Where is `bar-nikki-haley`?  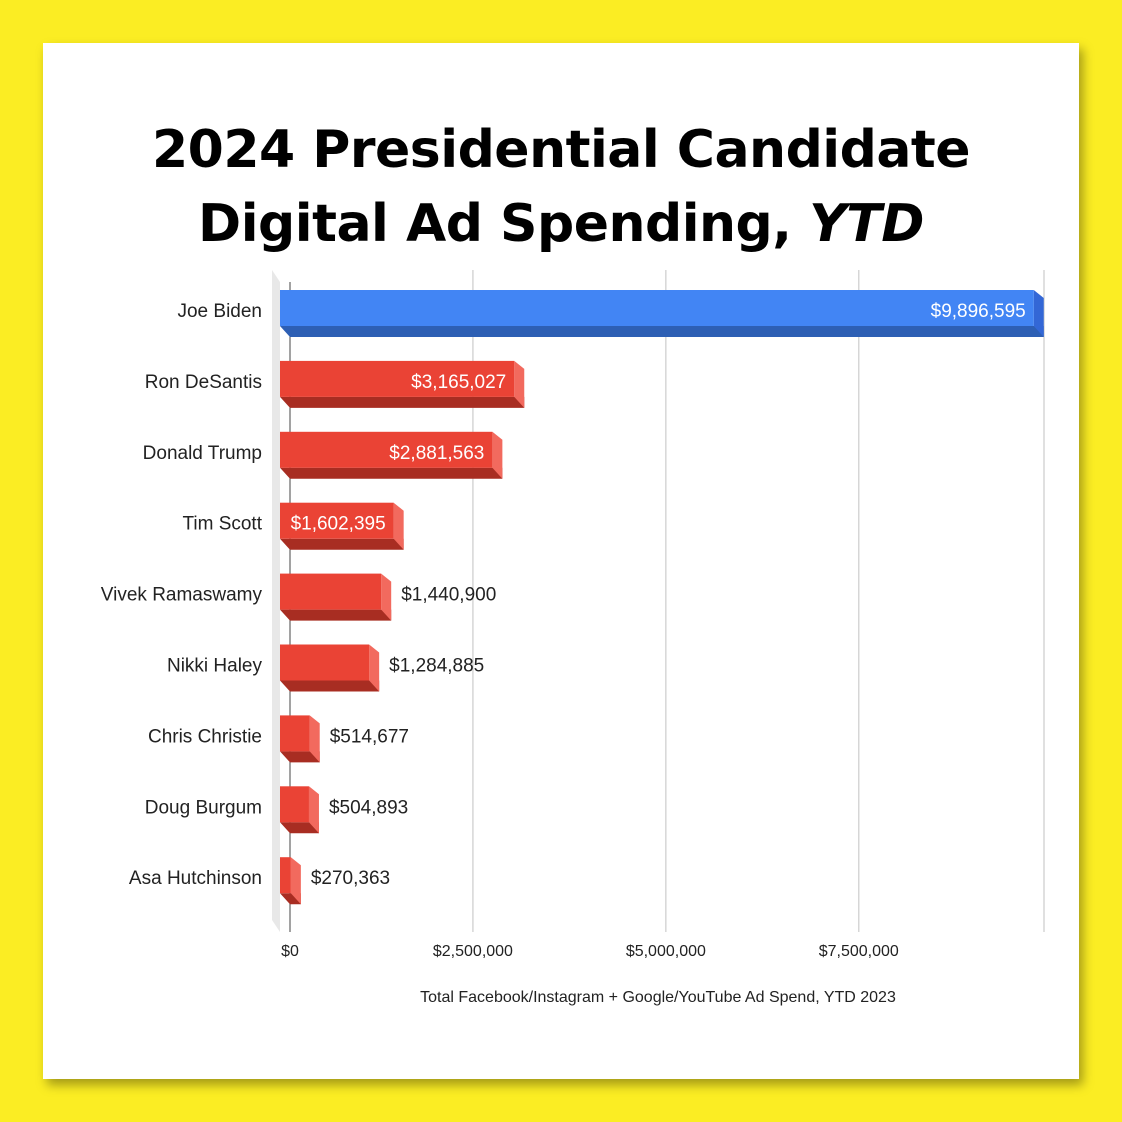
bar-nikki-haley is located at coordinates (330, 668).